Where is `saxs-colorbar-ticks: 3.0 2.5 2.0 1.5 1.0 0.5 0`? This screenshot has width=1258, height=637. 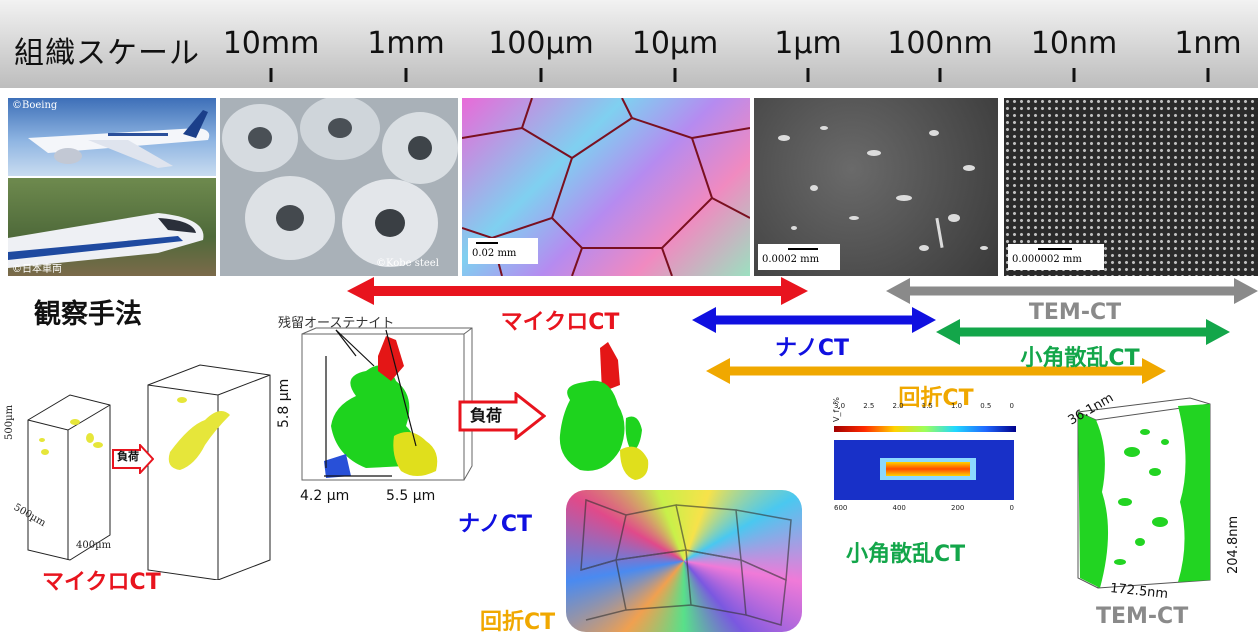
saxs-colorbar-ticks: 3.0 2.5 2.0 1.5 1.0 0.5 0 is located at coordinates (924, 409).